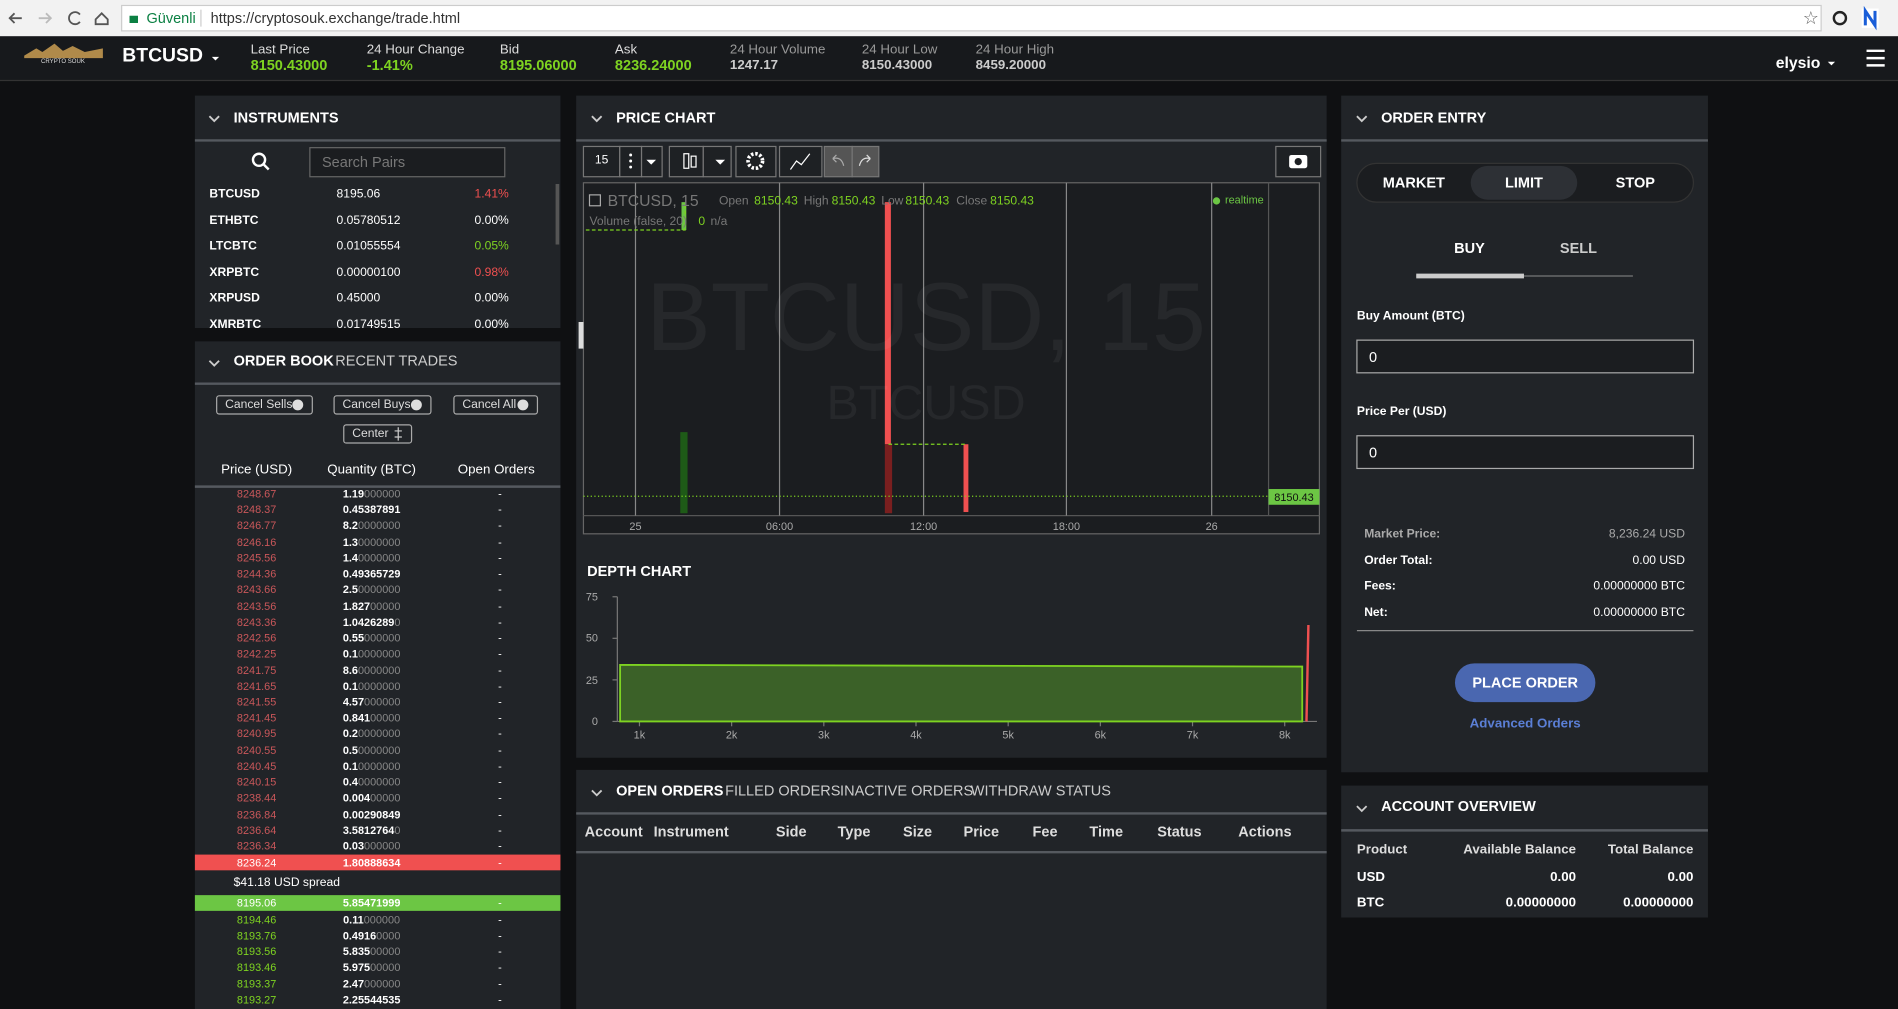 The image size is (1898, 1009). I want to click on volume-label: Volume (false, 20), so click(638, 222).